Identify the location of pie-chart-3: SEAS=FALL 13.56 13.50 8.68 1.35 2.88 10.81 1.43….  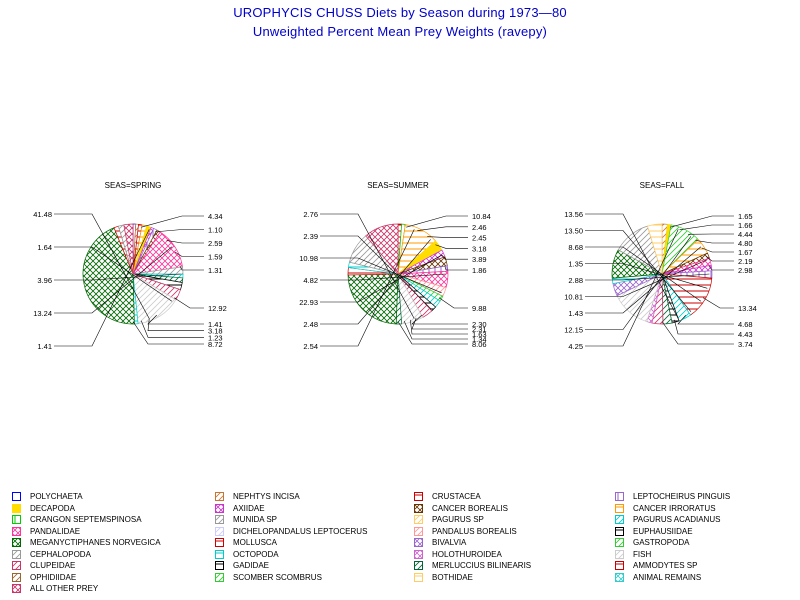
(660, 266).